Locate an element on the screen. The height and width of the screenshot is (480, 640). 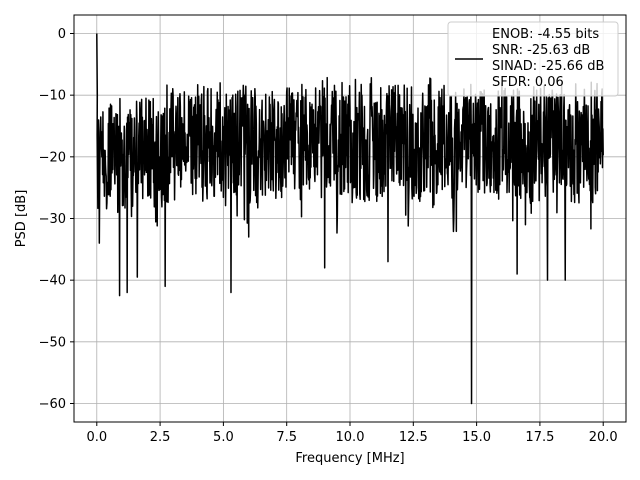
x-tick-label: 0.0 is located at coordinates (96, 437).